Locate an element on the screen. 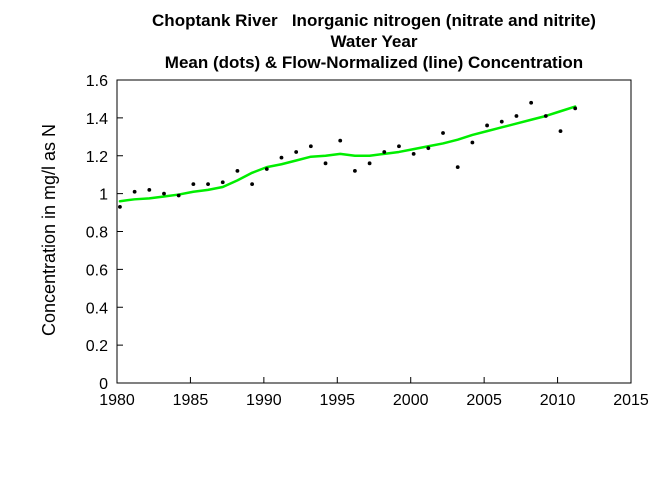 This screenshot has width=672, height=480. y-tick-label: 0.4 is located at coordinates (97, 308).